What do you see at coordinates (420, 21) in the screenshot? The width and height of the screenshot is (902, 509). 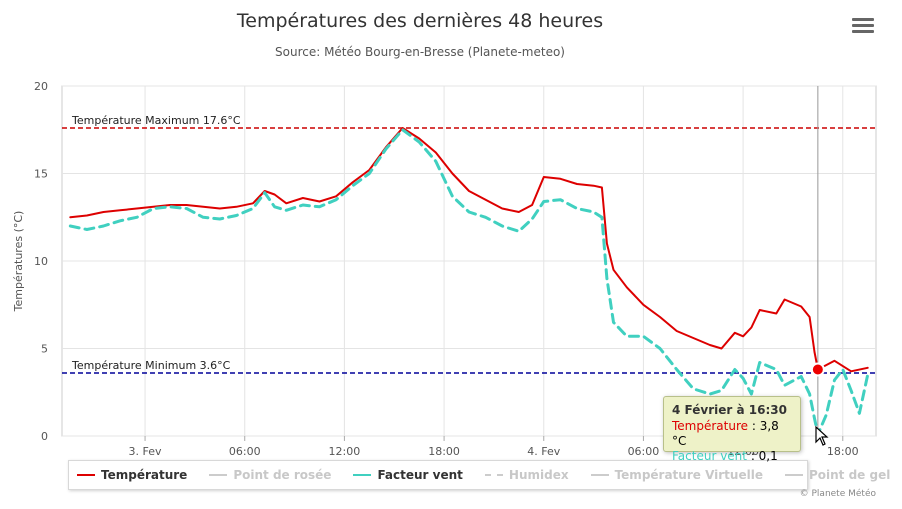 I see `chart-title: Températures des dernières 48 heures` at bounding box center [420, 21].